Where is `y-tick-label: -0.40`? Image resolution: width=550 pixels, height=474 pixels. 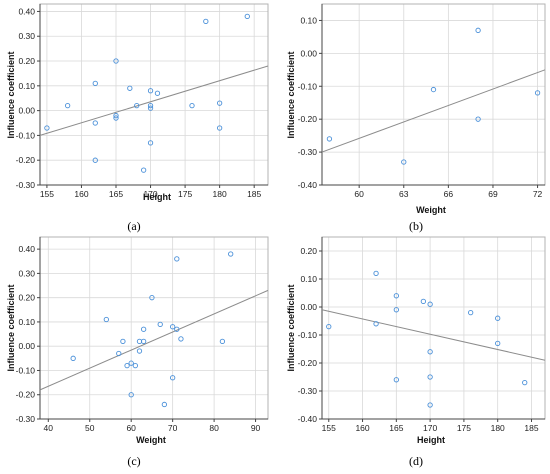
y-tick-label: -0.40 is located at coordinates (308, 419).